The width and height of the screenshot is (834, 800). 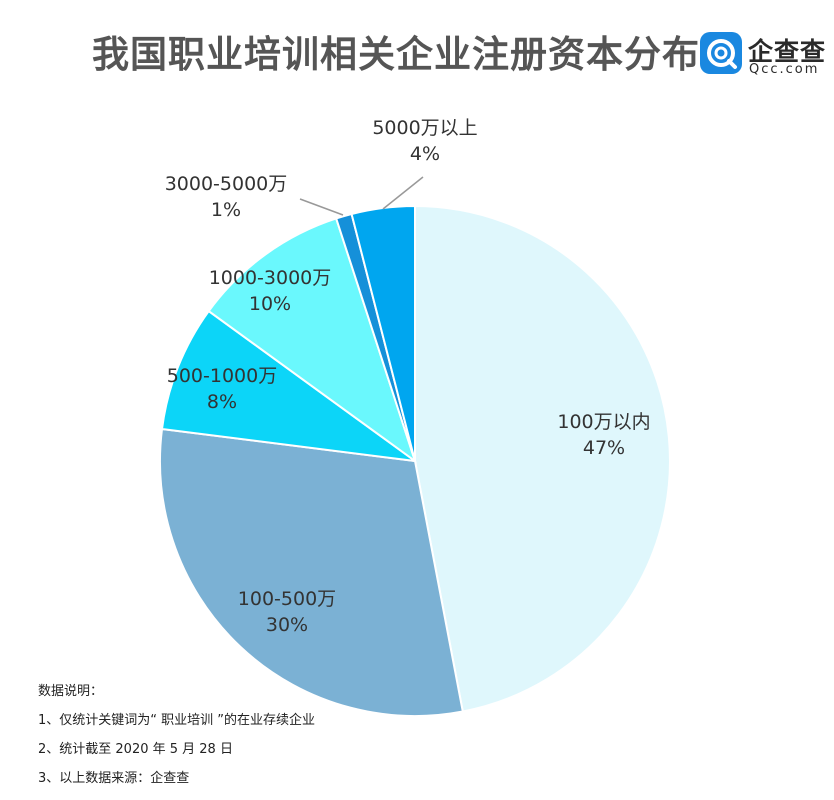 I want to click on qcc-logo: 企查查 Qcc.com, so click(x=765, y=57).